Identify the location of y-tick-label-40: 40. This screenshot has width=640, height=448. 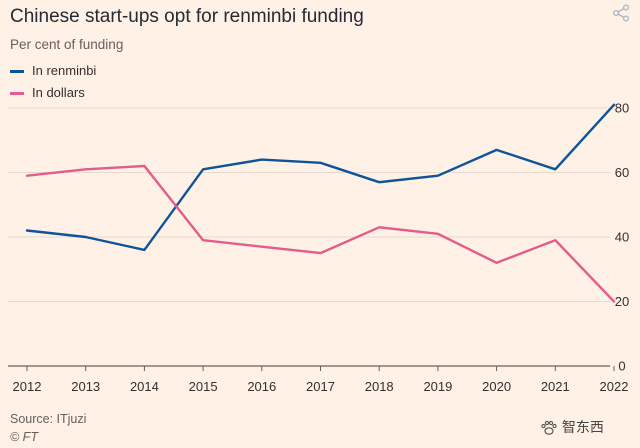
(622, 237).